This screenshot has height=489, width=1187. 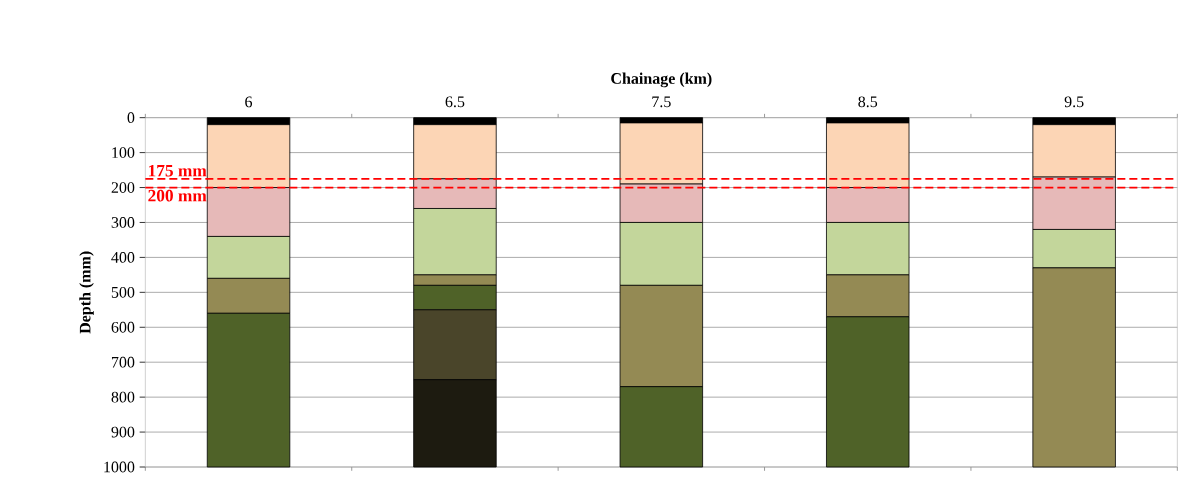 What do you see at coordinates (123, 222) in the screenshot?
I see `y-tick-label: 300` at bounding box center [123, 222].